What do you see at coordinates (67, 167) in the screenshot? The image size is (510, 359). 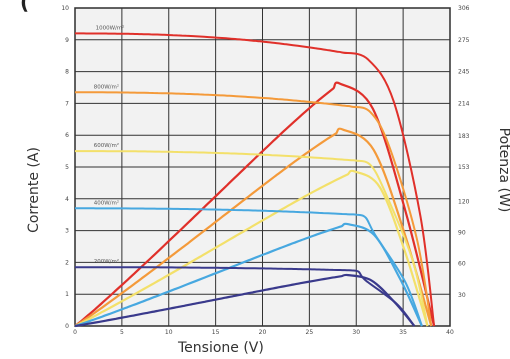 I see `y-tick-label: 5` at bounding box center [67, 167].